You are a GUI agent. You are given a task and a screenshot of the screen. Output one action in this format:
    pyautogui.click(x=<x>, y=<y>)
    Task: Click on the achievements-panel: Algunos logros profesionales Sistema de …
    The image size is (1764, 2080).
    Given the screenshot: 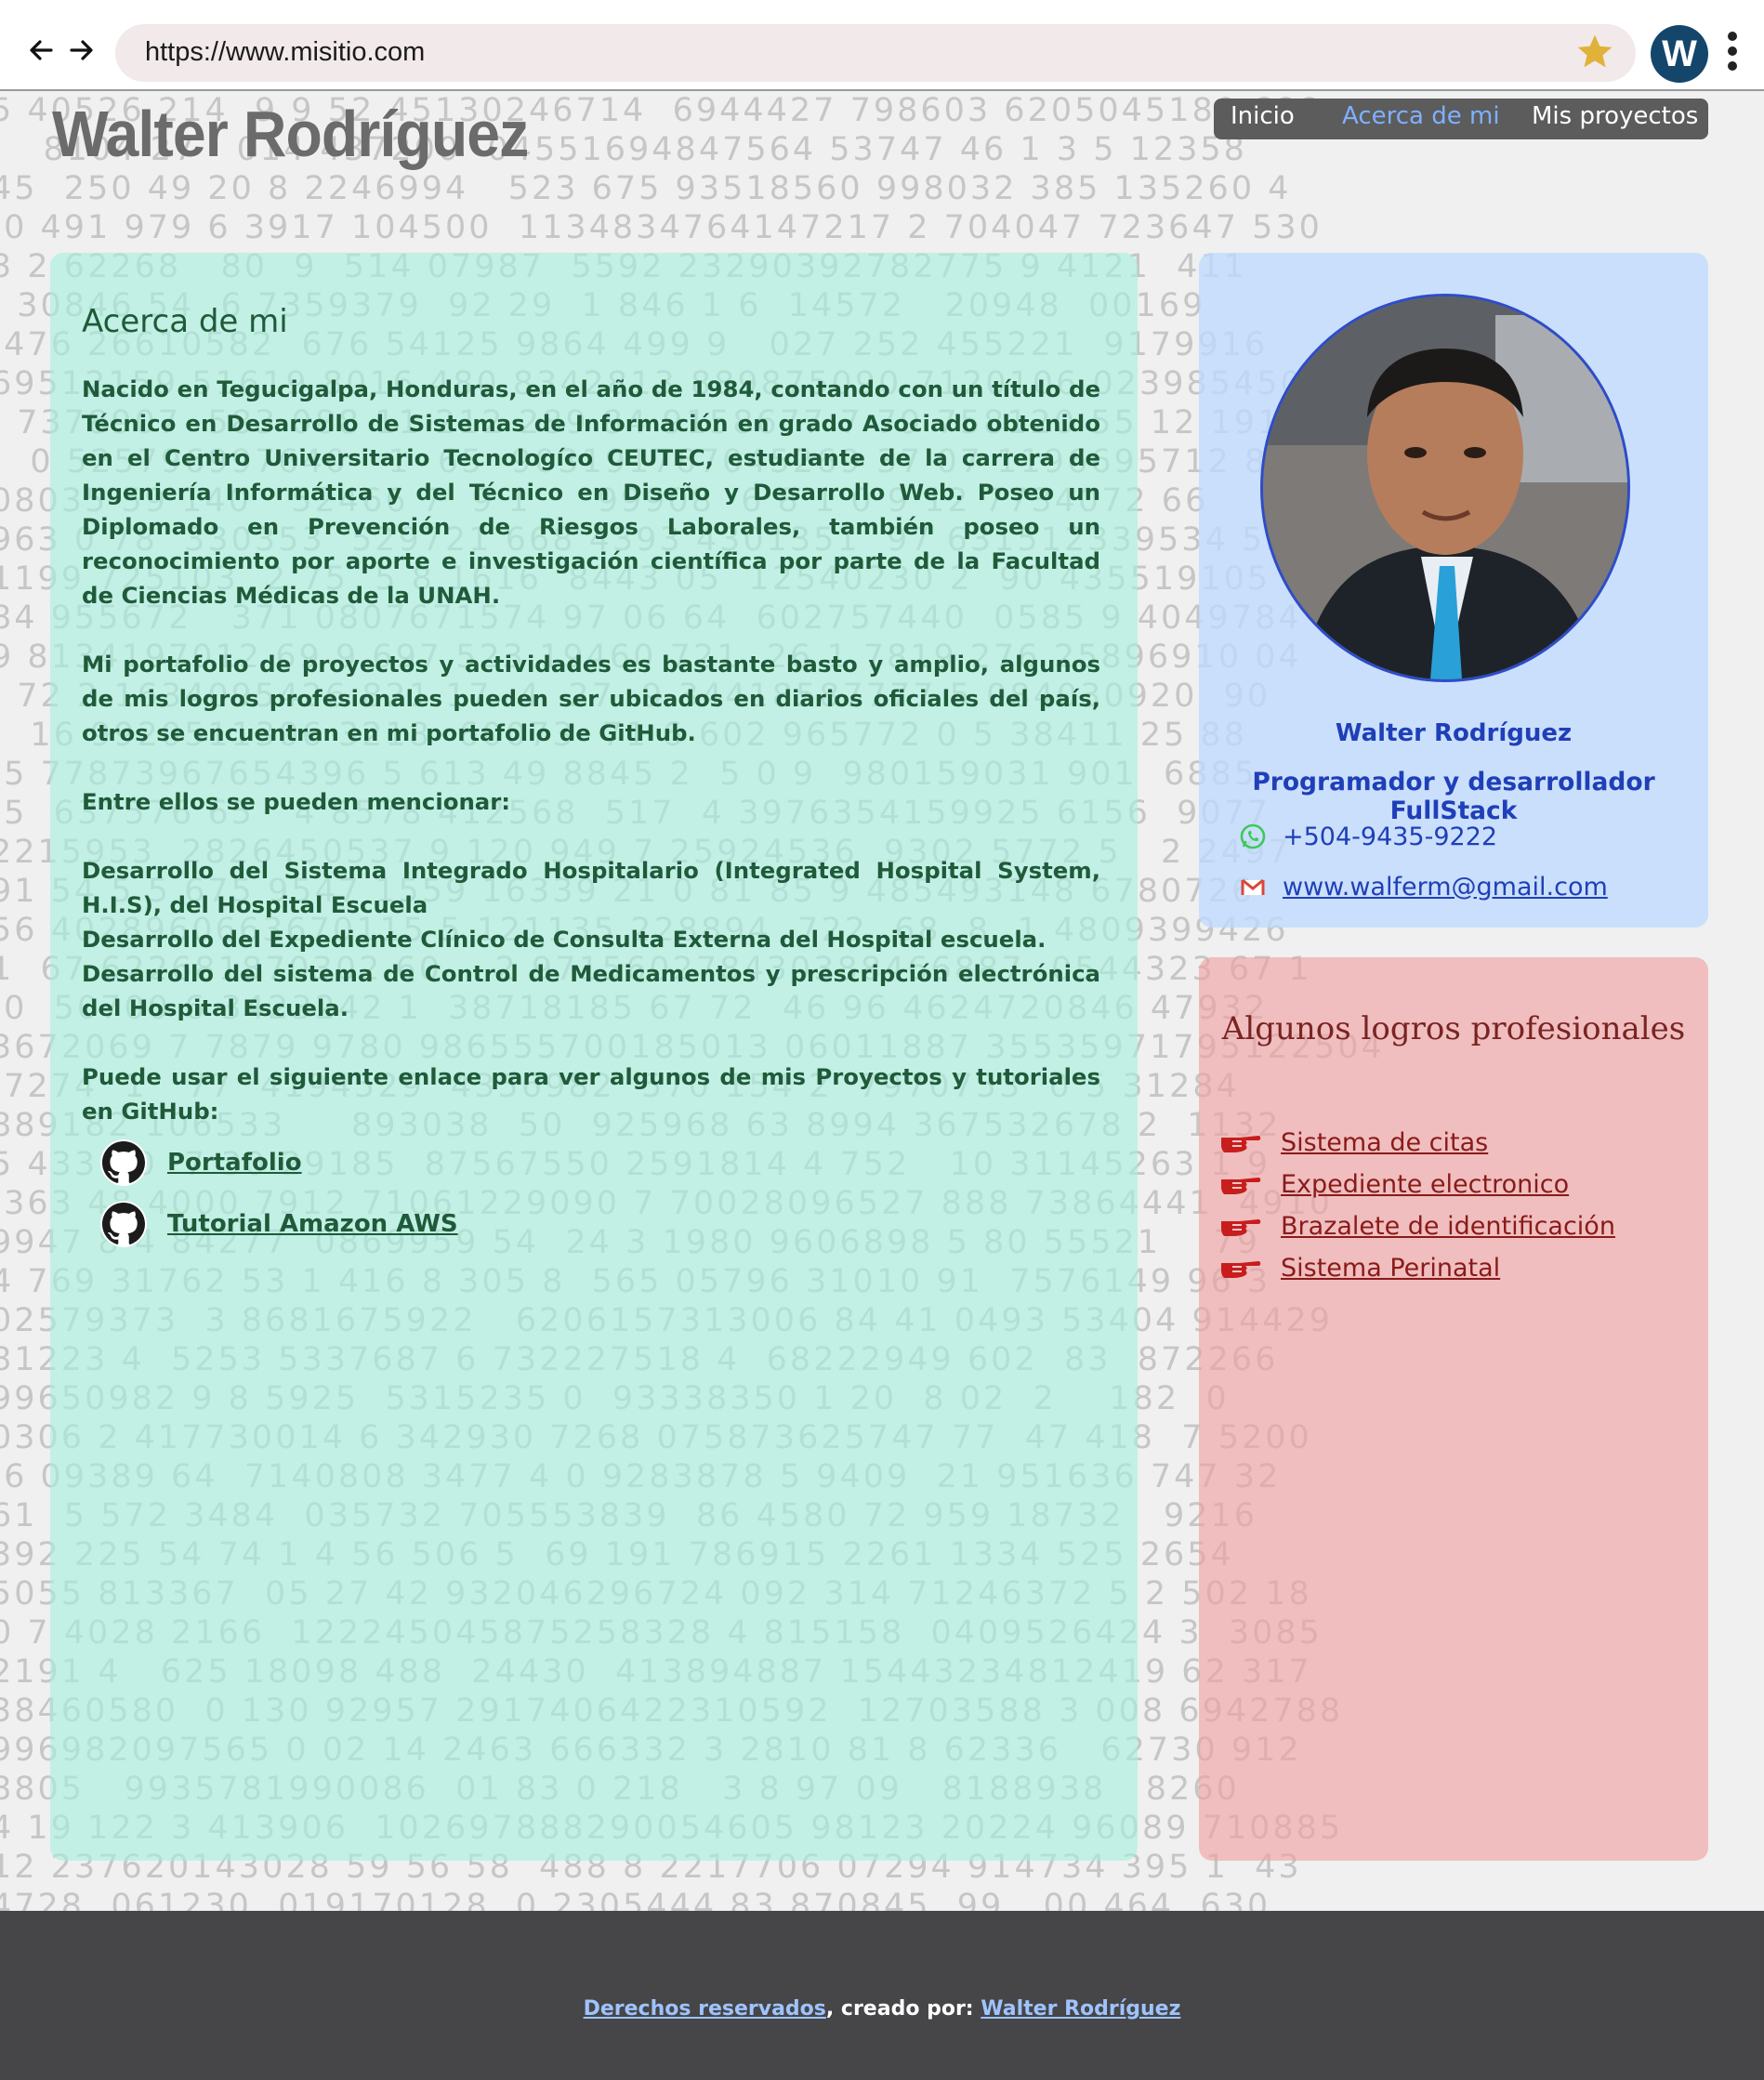 What is the action you would take?
    pyautogui.click(x=1453, y=1409)
    